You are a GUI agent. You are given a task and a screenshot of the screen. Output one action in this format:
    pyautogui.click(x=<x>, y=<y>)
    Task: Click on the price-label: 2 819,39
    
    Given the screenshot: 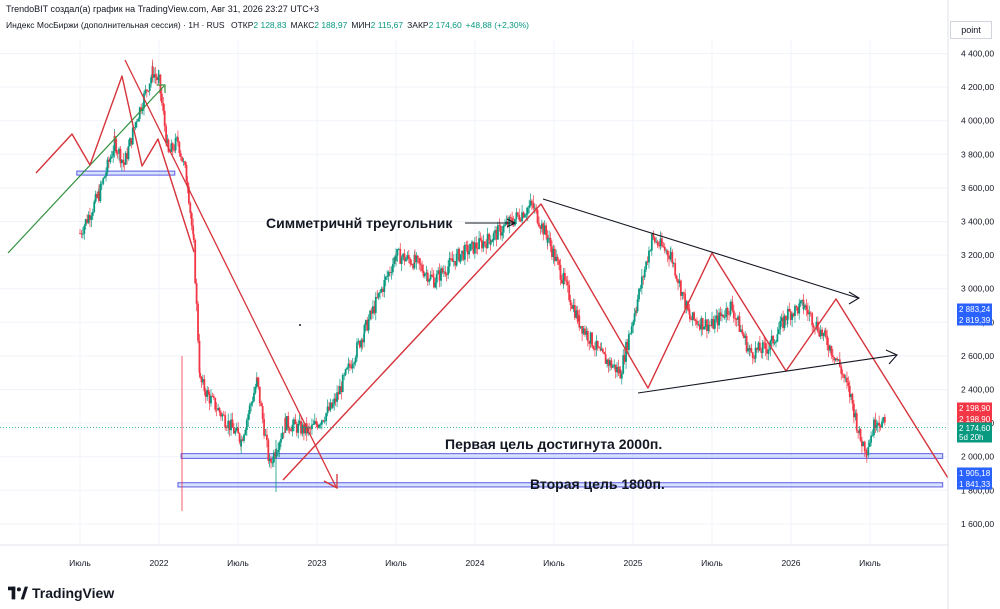 What is the action you would take?
    pyautogui.click(x=975, y=320)
    